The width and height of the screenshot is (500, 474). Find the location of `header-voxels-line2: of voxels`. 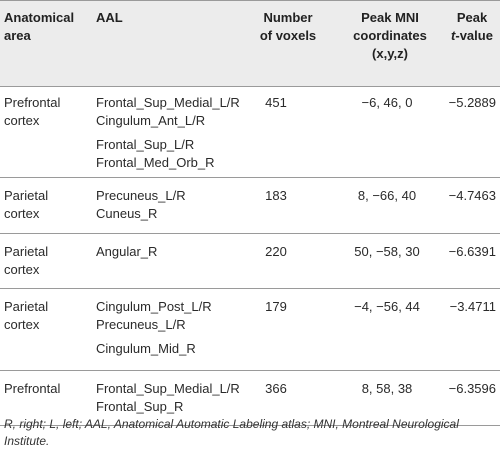

header-voxels-line2: of voxels is located at coordinates (288, 35).